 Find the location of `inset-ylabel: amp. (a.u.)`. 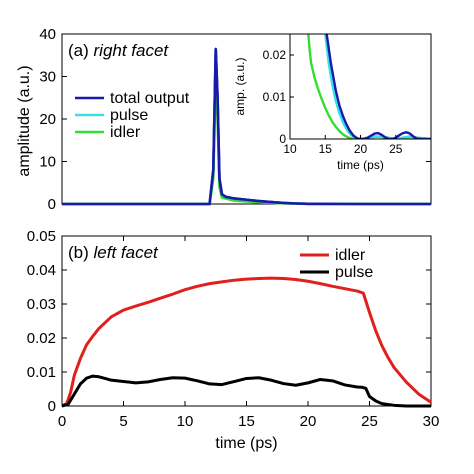

inset-ylabel: amp. (a.u.) is located at coordinates (240, 86).